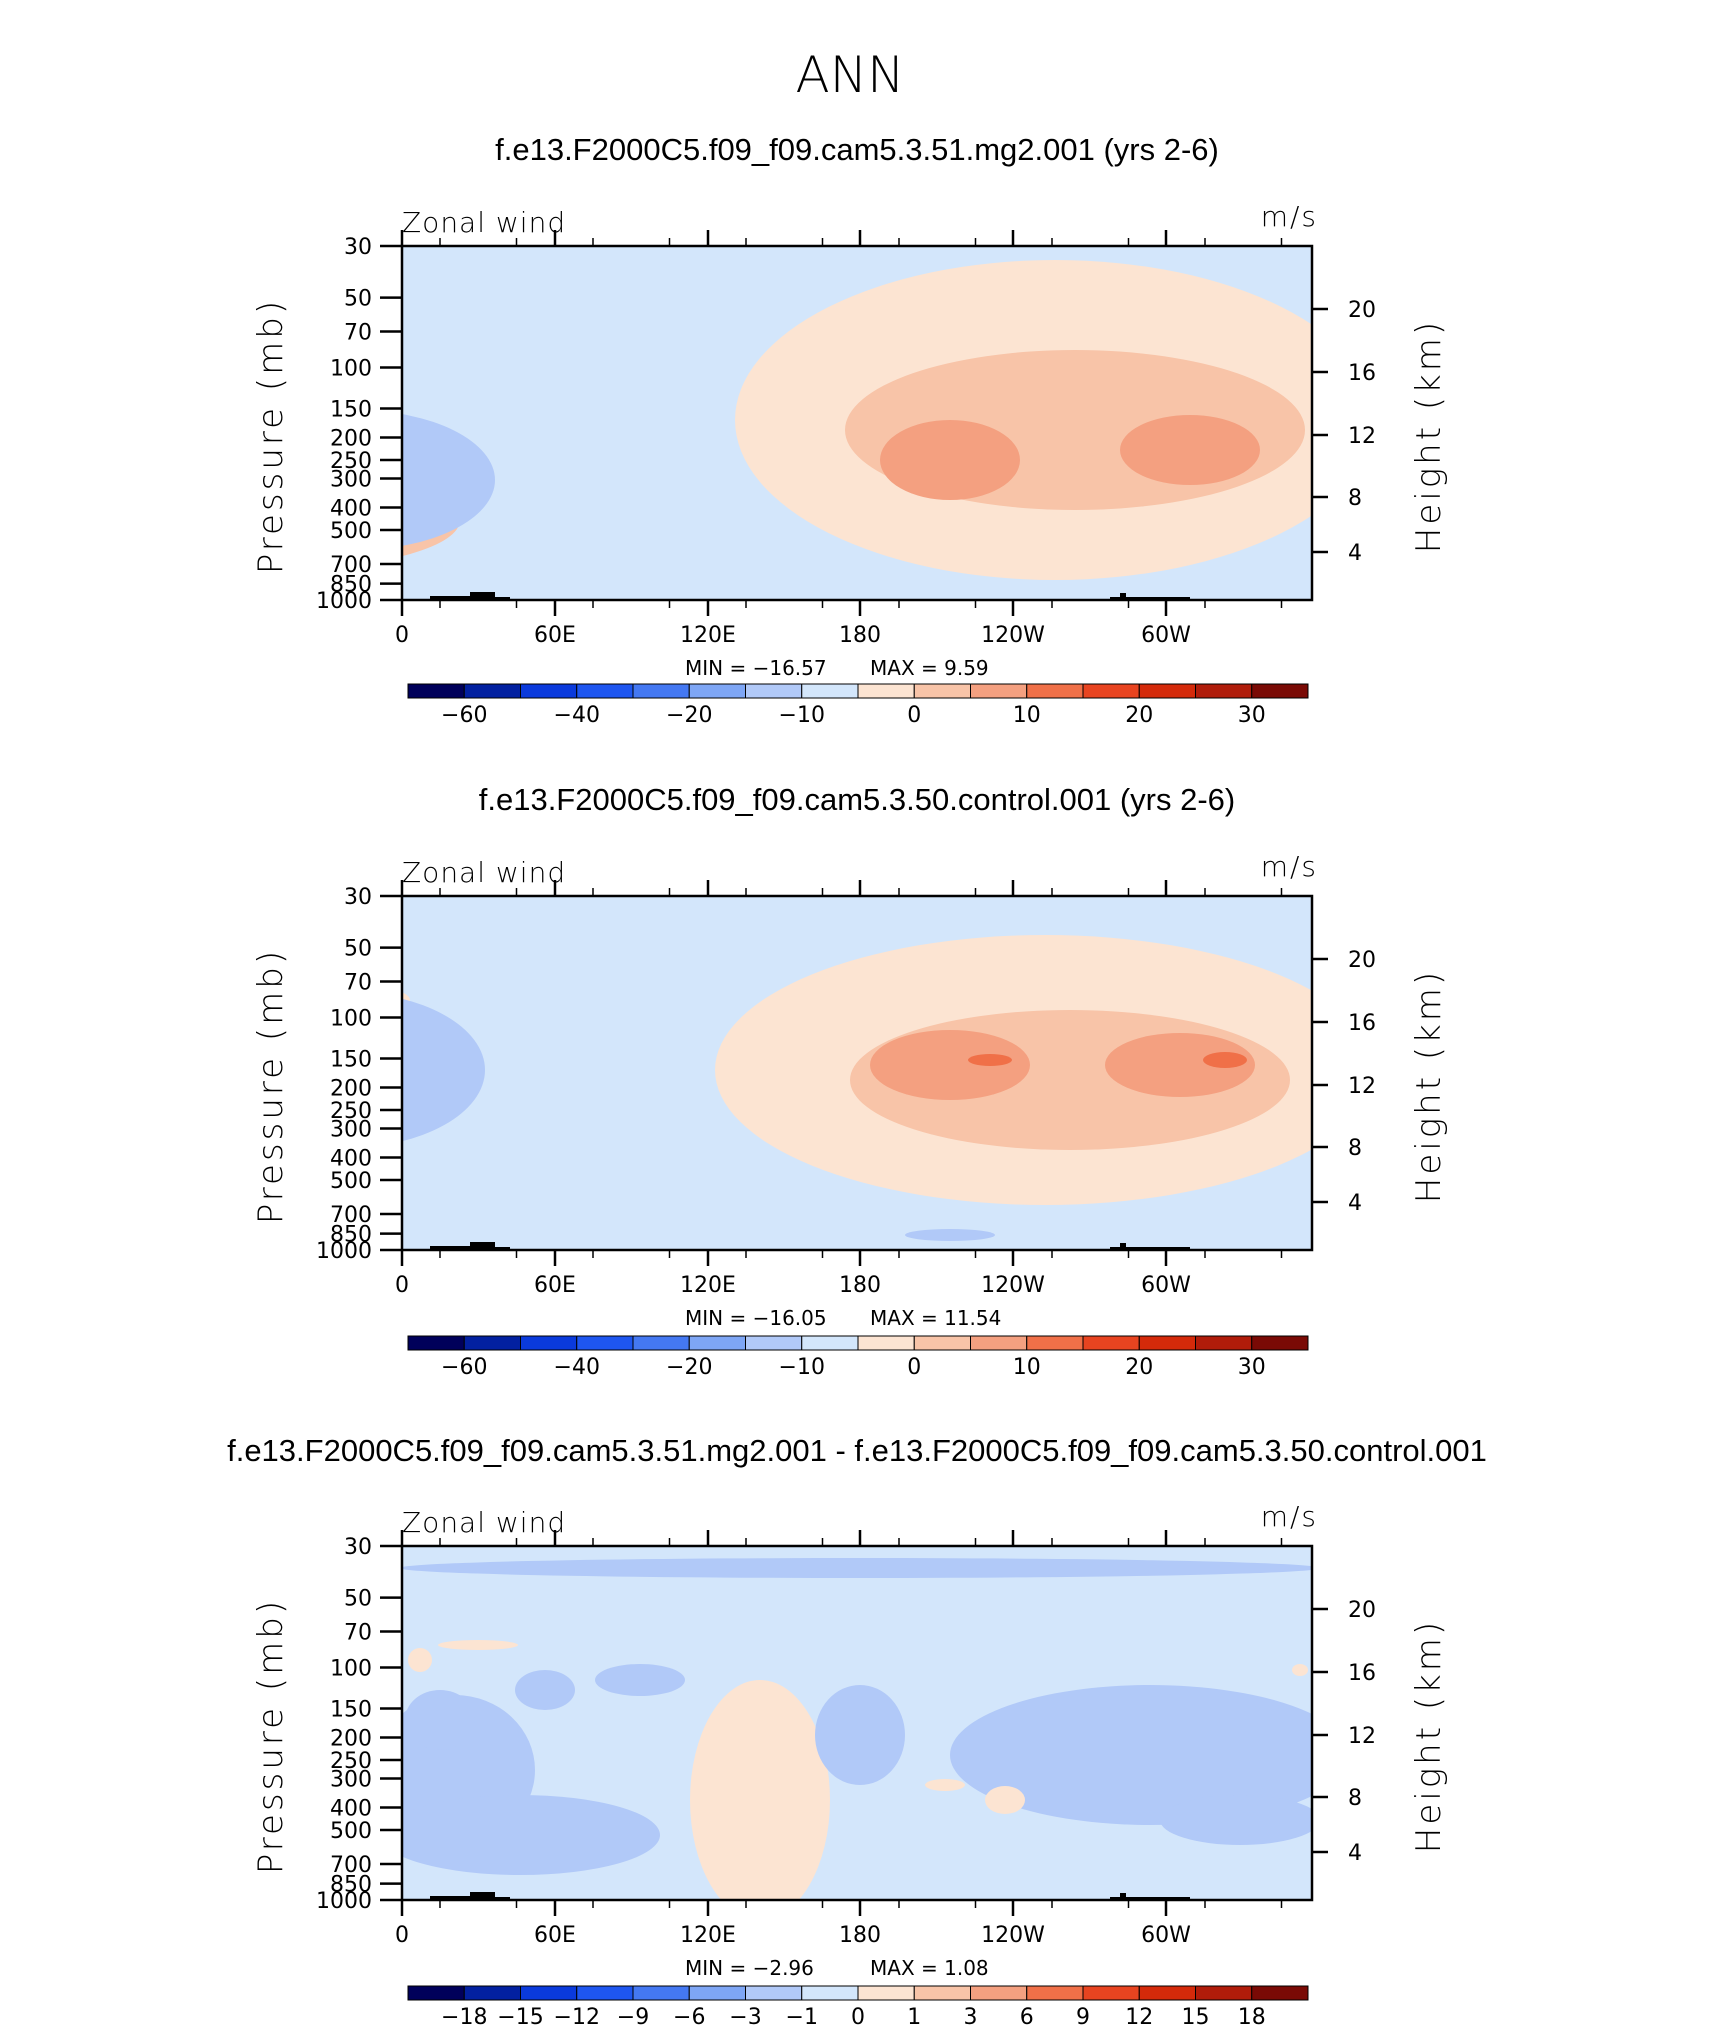 The image size is (1710, 2038). I want to click on colorbar-label: −18, so click(464, 2017).